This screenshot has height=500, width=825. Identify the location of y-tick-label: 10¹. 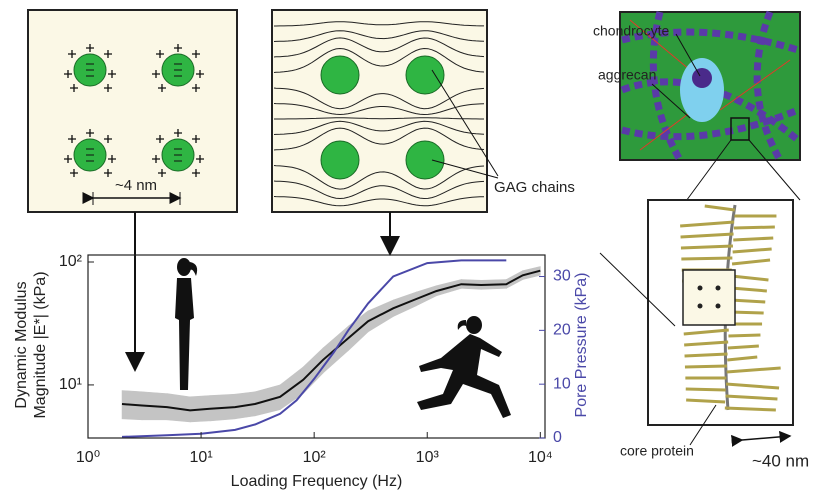
(70, 384).